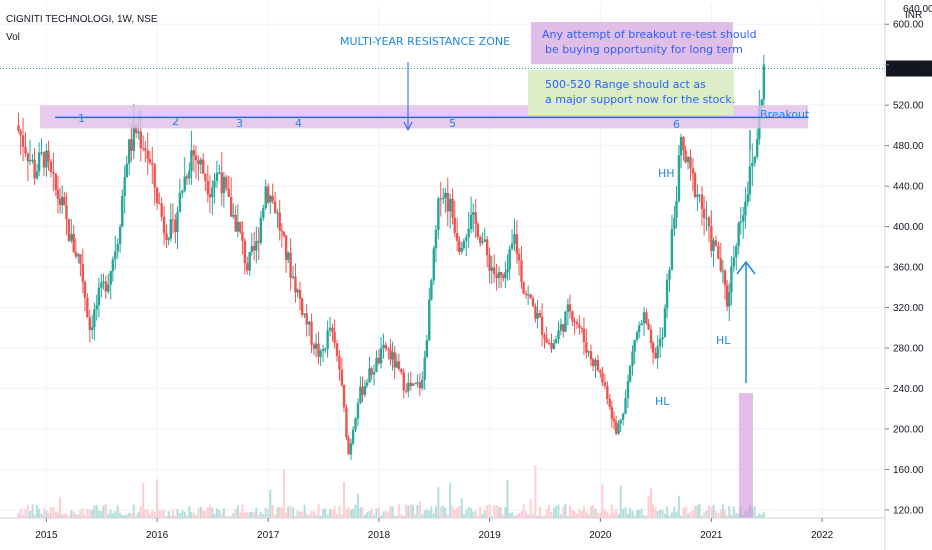  Describe the element at coordinates (662, 401) in the screenshot. I see `hl-label-1: HL` at that location.